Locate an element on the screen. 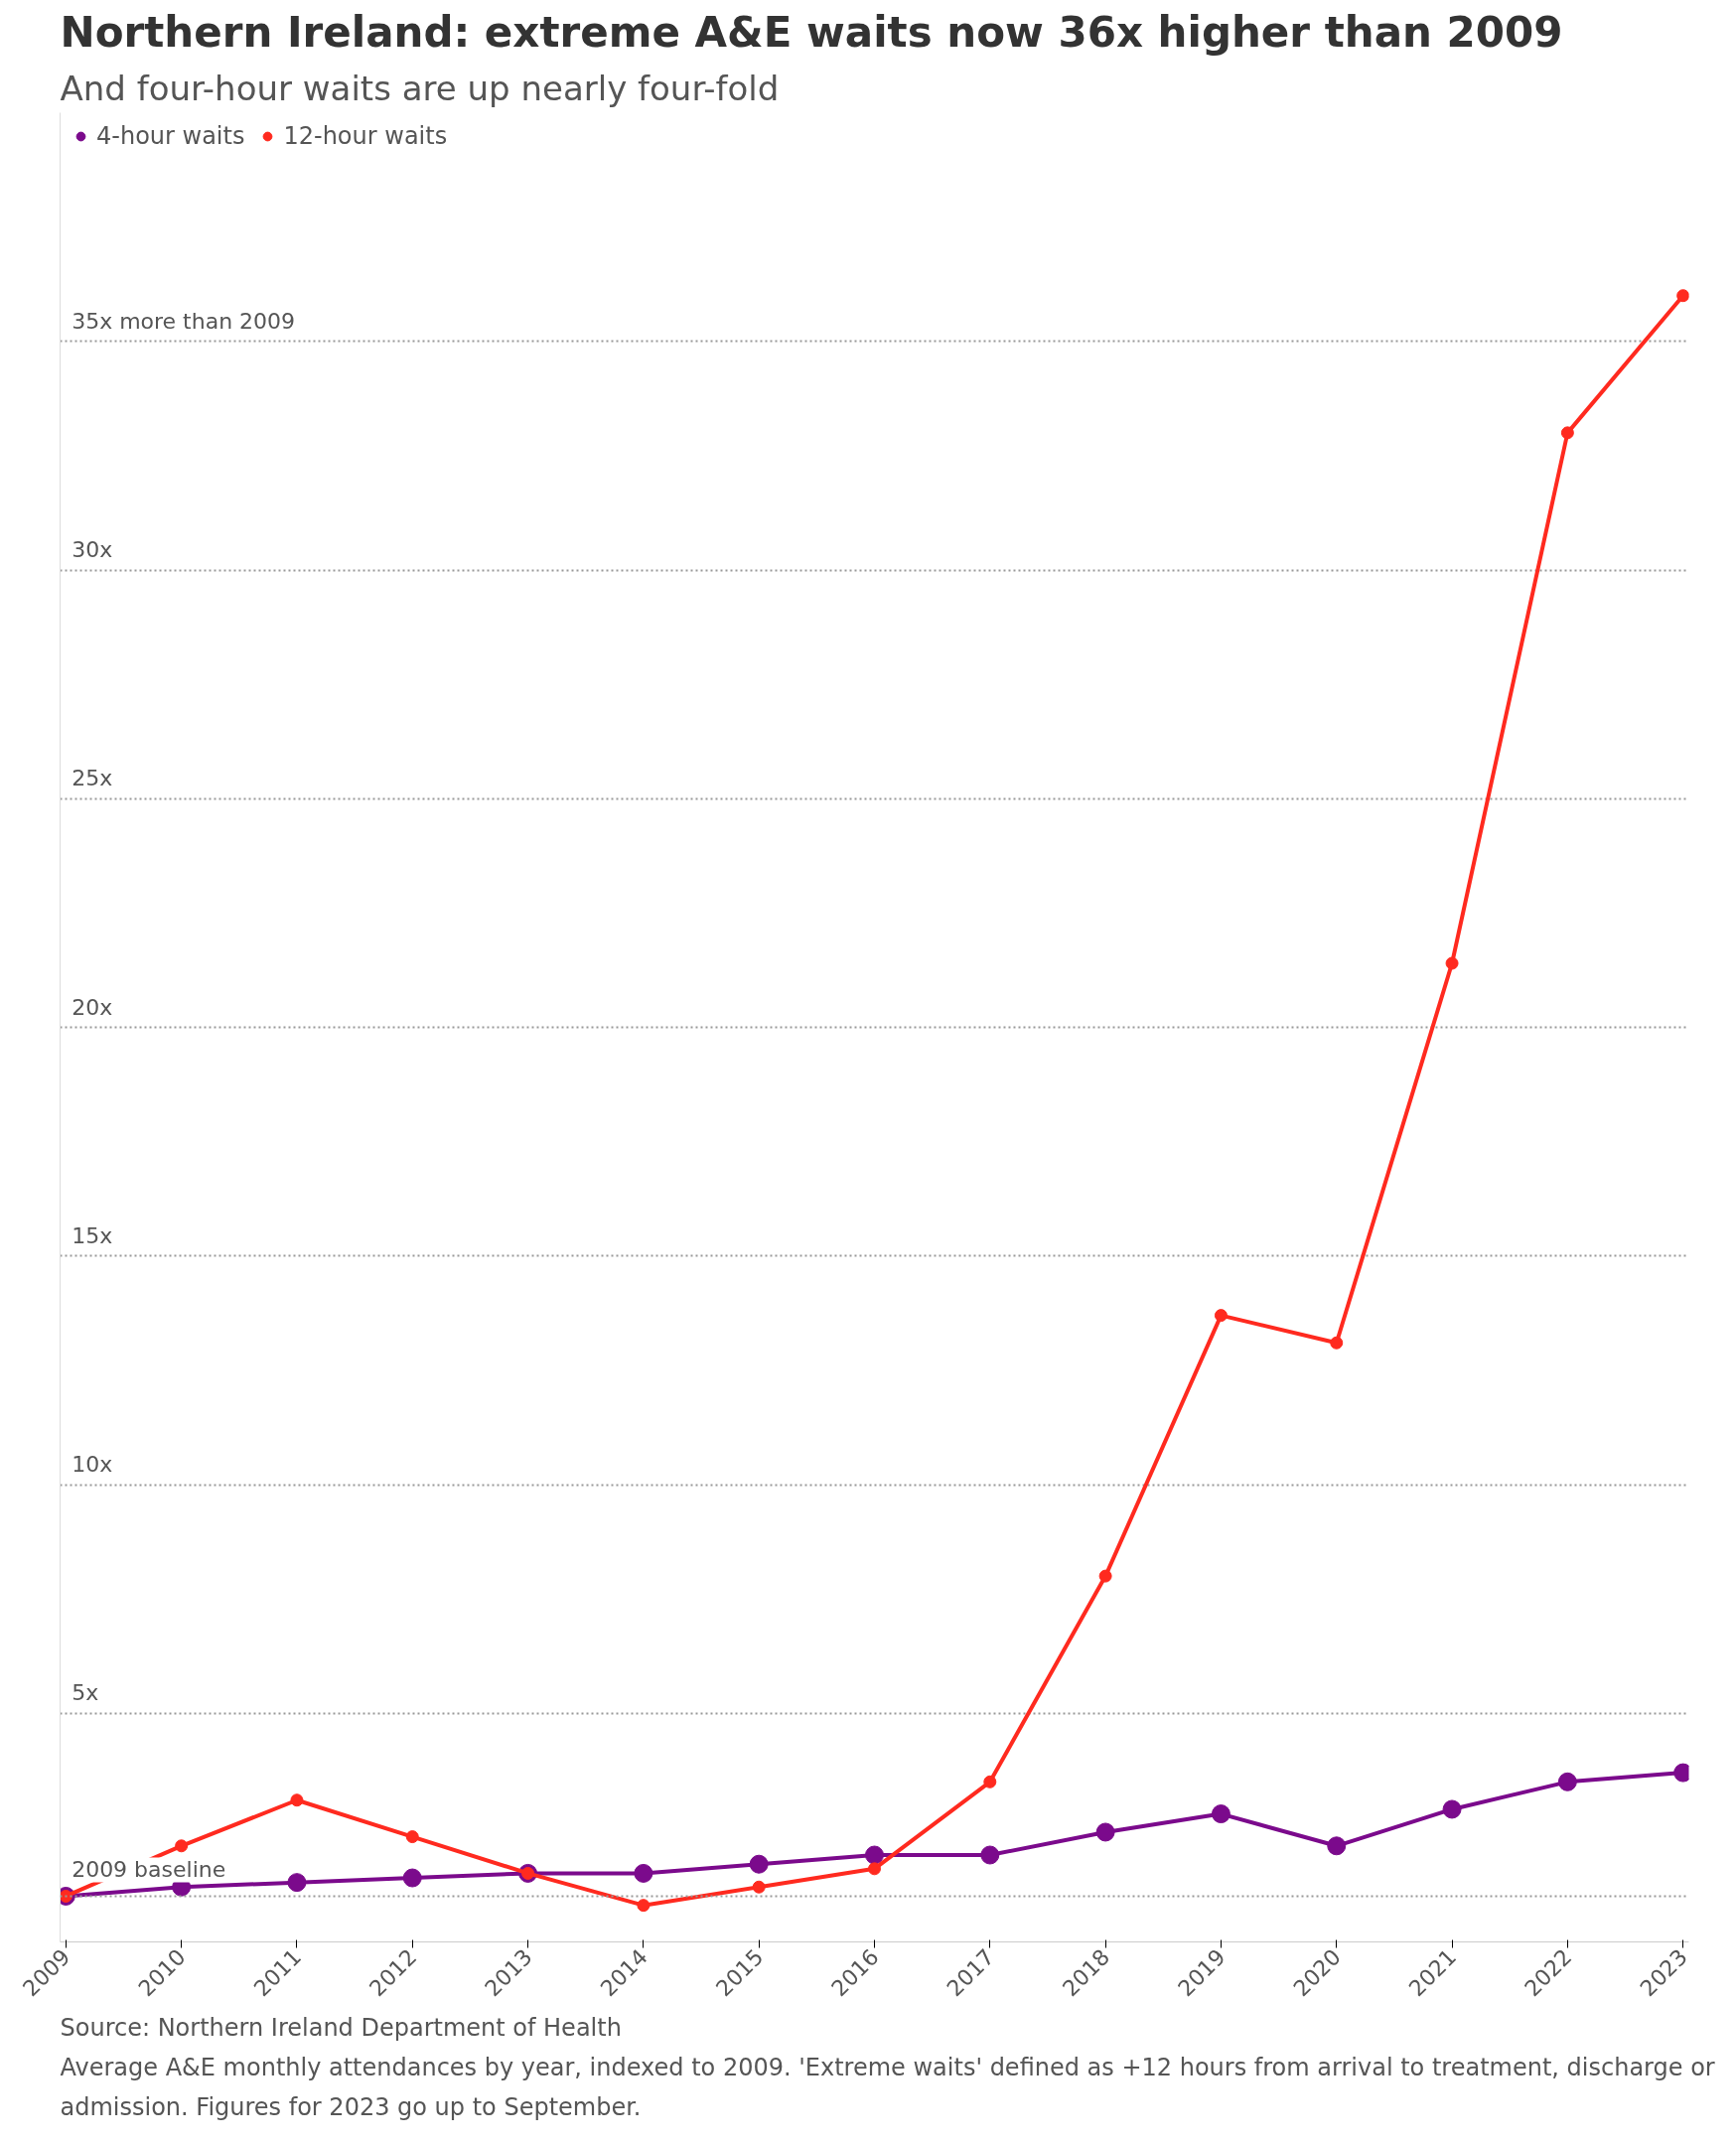 Image resolution: width=1736 pixels, height=2145 pixels. y-tick-label: 10x is located at coordinates (92, 1465).